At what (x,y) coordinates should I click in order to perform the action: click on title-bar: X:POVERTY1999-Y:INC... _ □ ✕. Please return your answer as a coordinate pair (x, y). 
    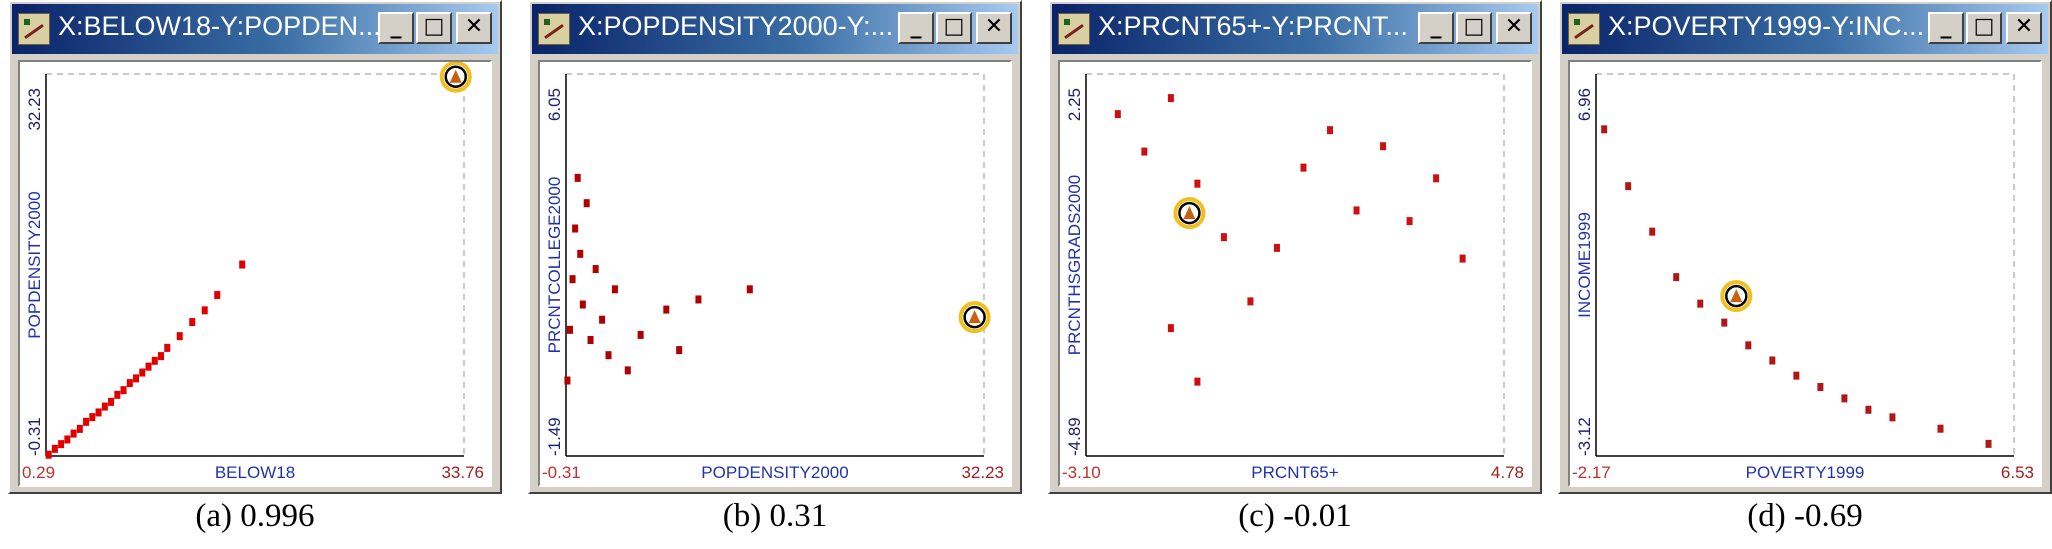
    Looking at the image, I should click on (1805, 29).